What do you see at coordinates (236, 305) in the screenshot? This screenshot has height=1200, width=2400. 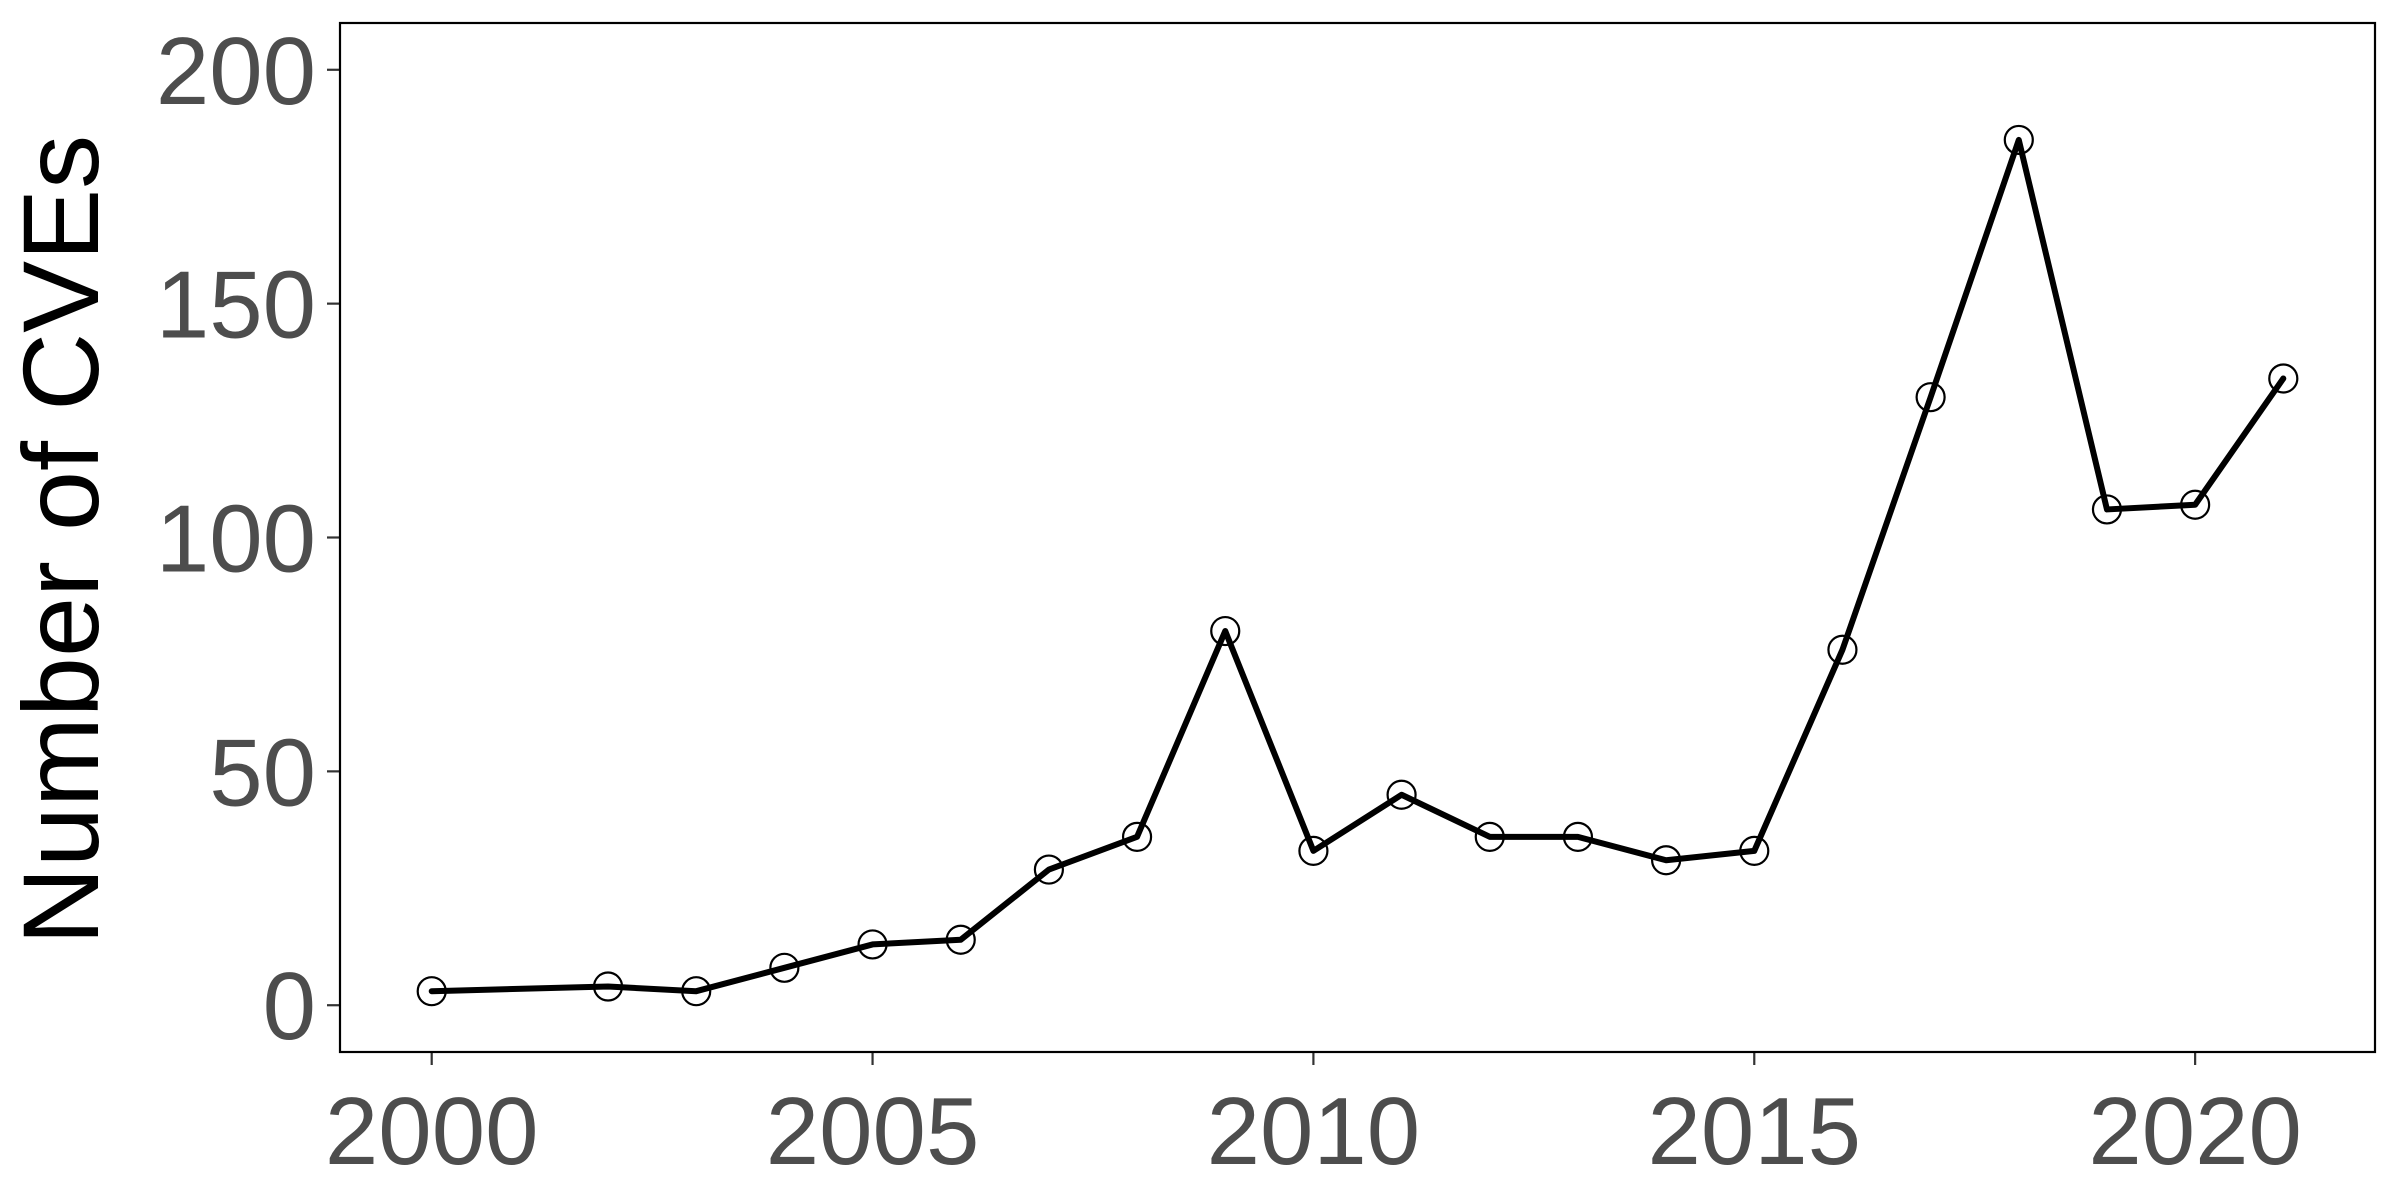 I see `y-tick-label: 150` at bounding box center [236, 305].